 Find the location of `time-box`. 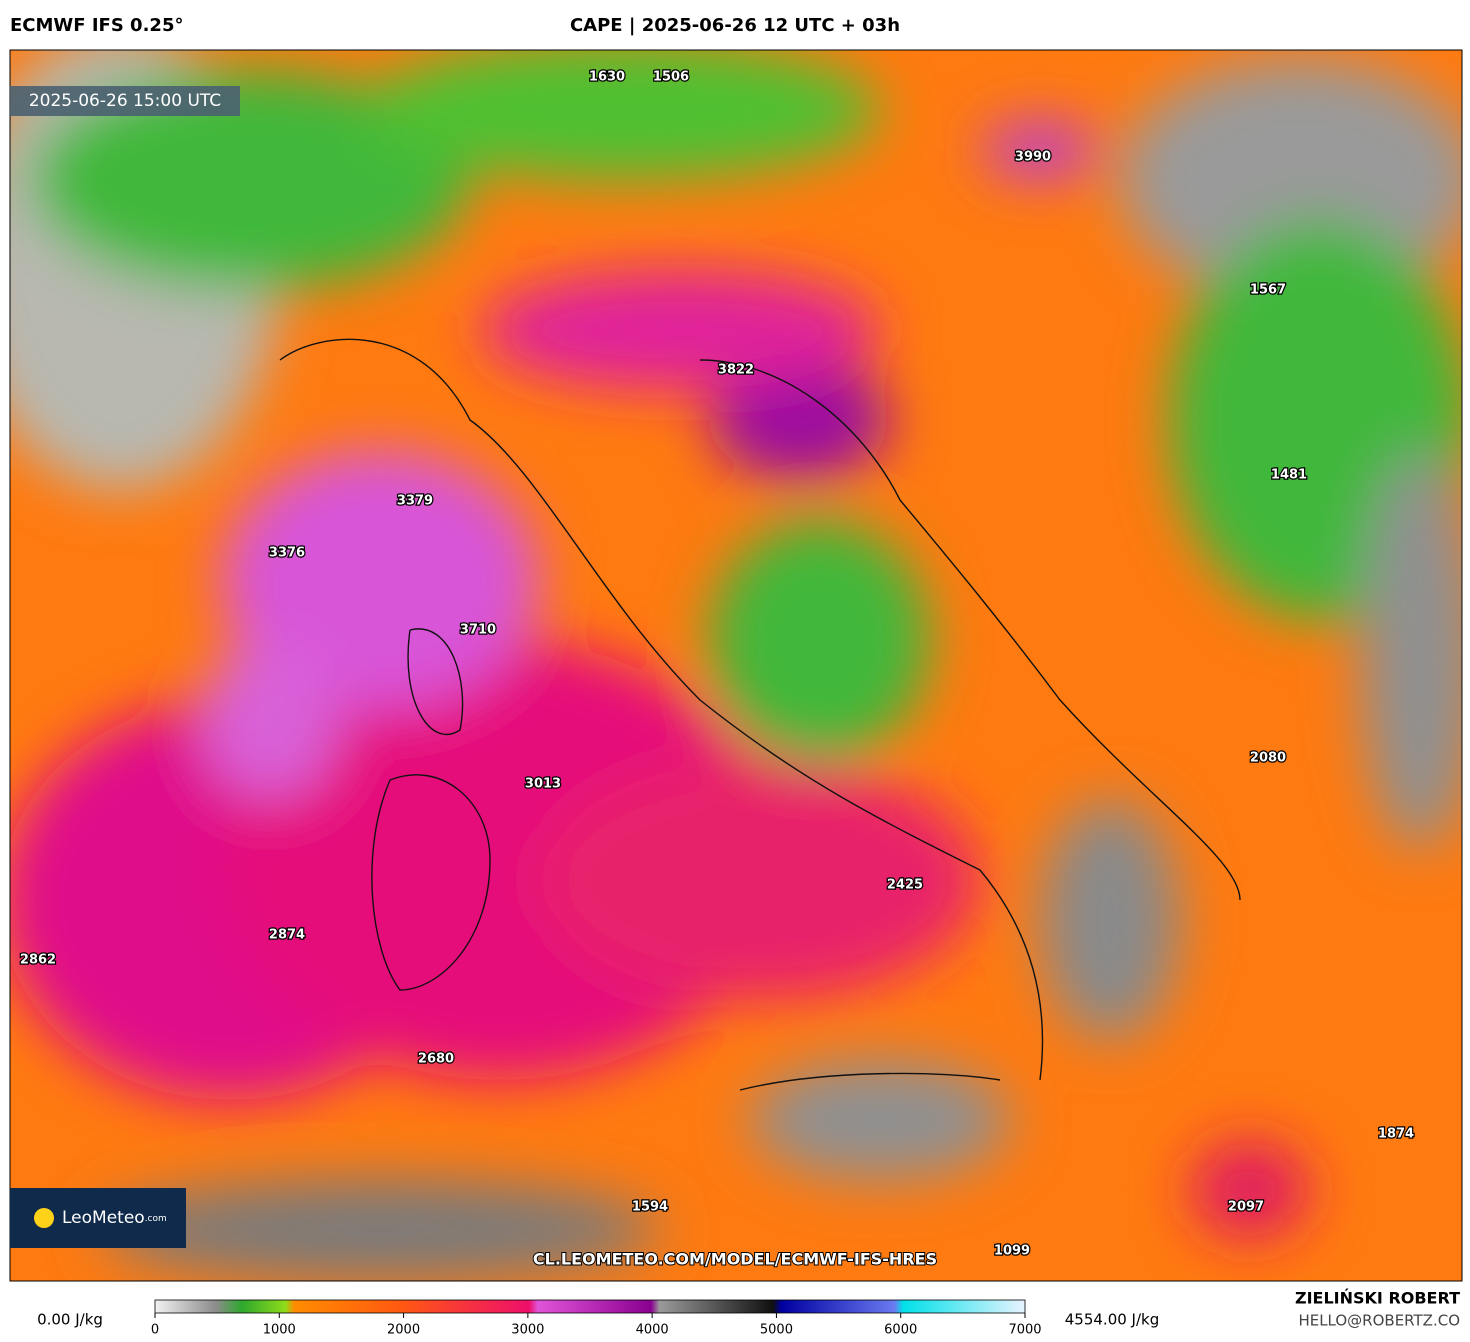

time-box is located at coordinates (125, 101).